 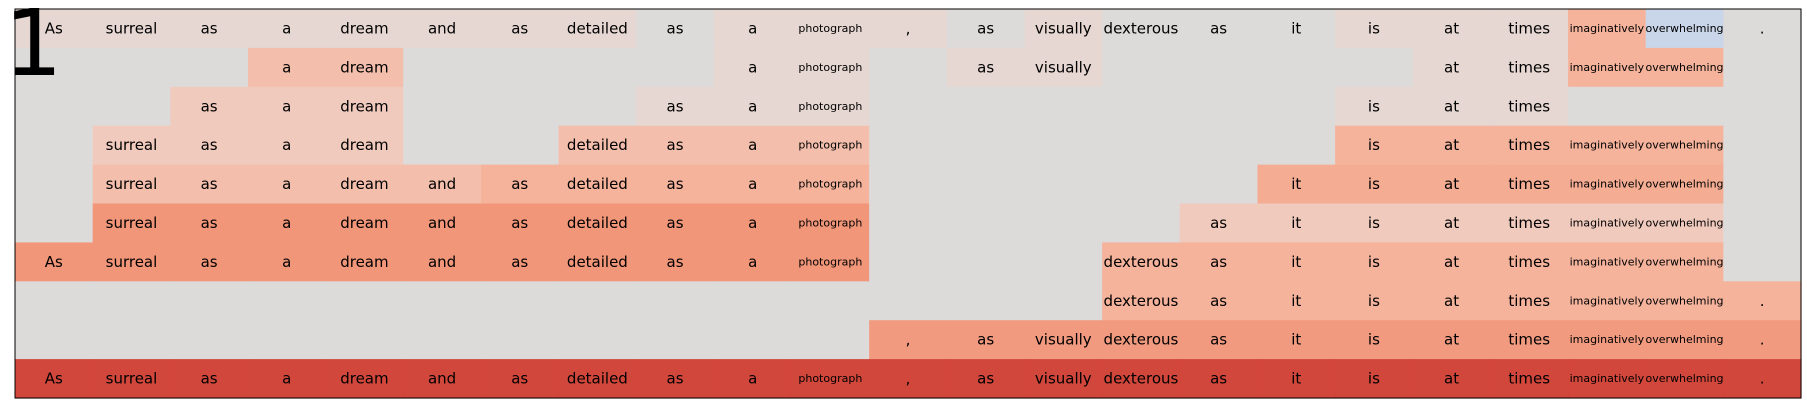 I want to click on cell-label: and, so click(x=442, y=379).